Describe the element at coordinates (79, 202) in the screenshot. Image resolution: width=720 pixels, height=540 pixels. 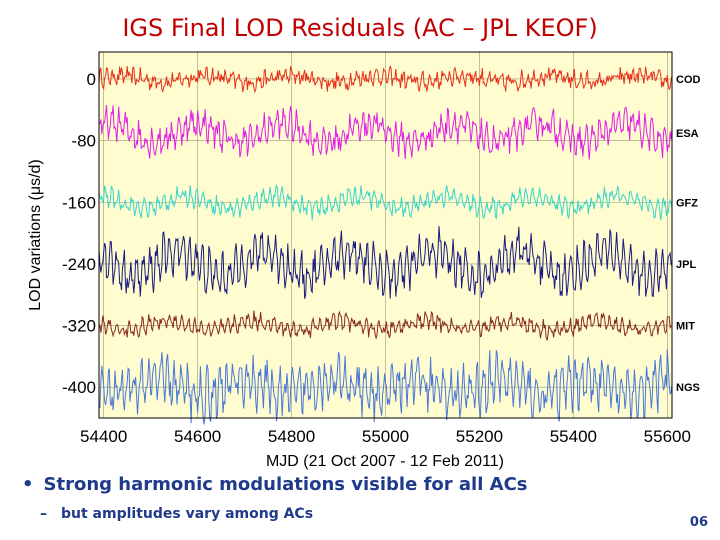
I see `y-tick-label: -160` at that location.